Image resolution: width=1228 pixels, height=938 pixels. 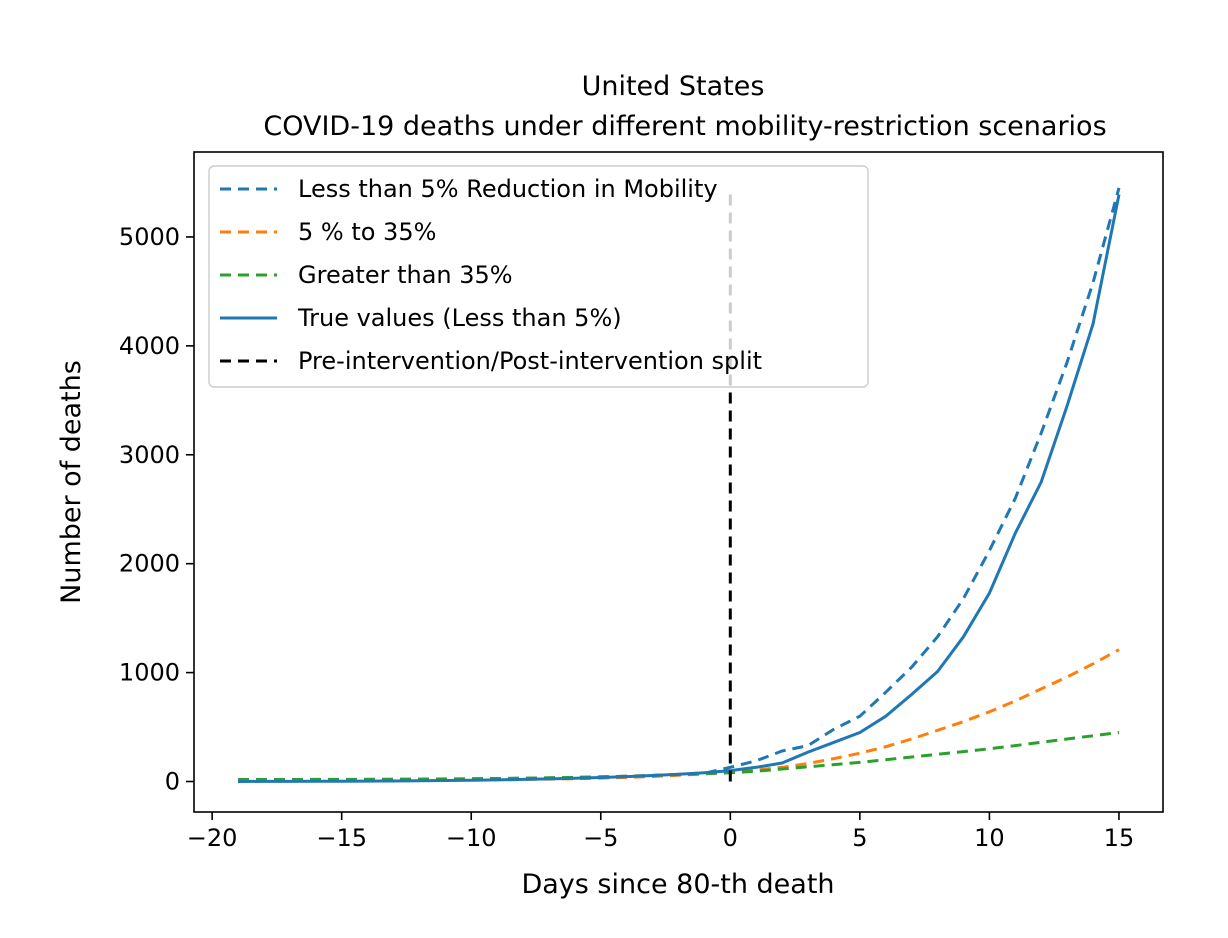 I want to click on y-tick-label: 3000, so click(x=149, y=455).